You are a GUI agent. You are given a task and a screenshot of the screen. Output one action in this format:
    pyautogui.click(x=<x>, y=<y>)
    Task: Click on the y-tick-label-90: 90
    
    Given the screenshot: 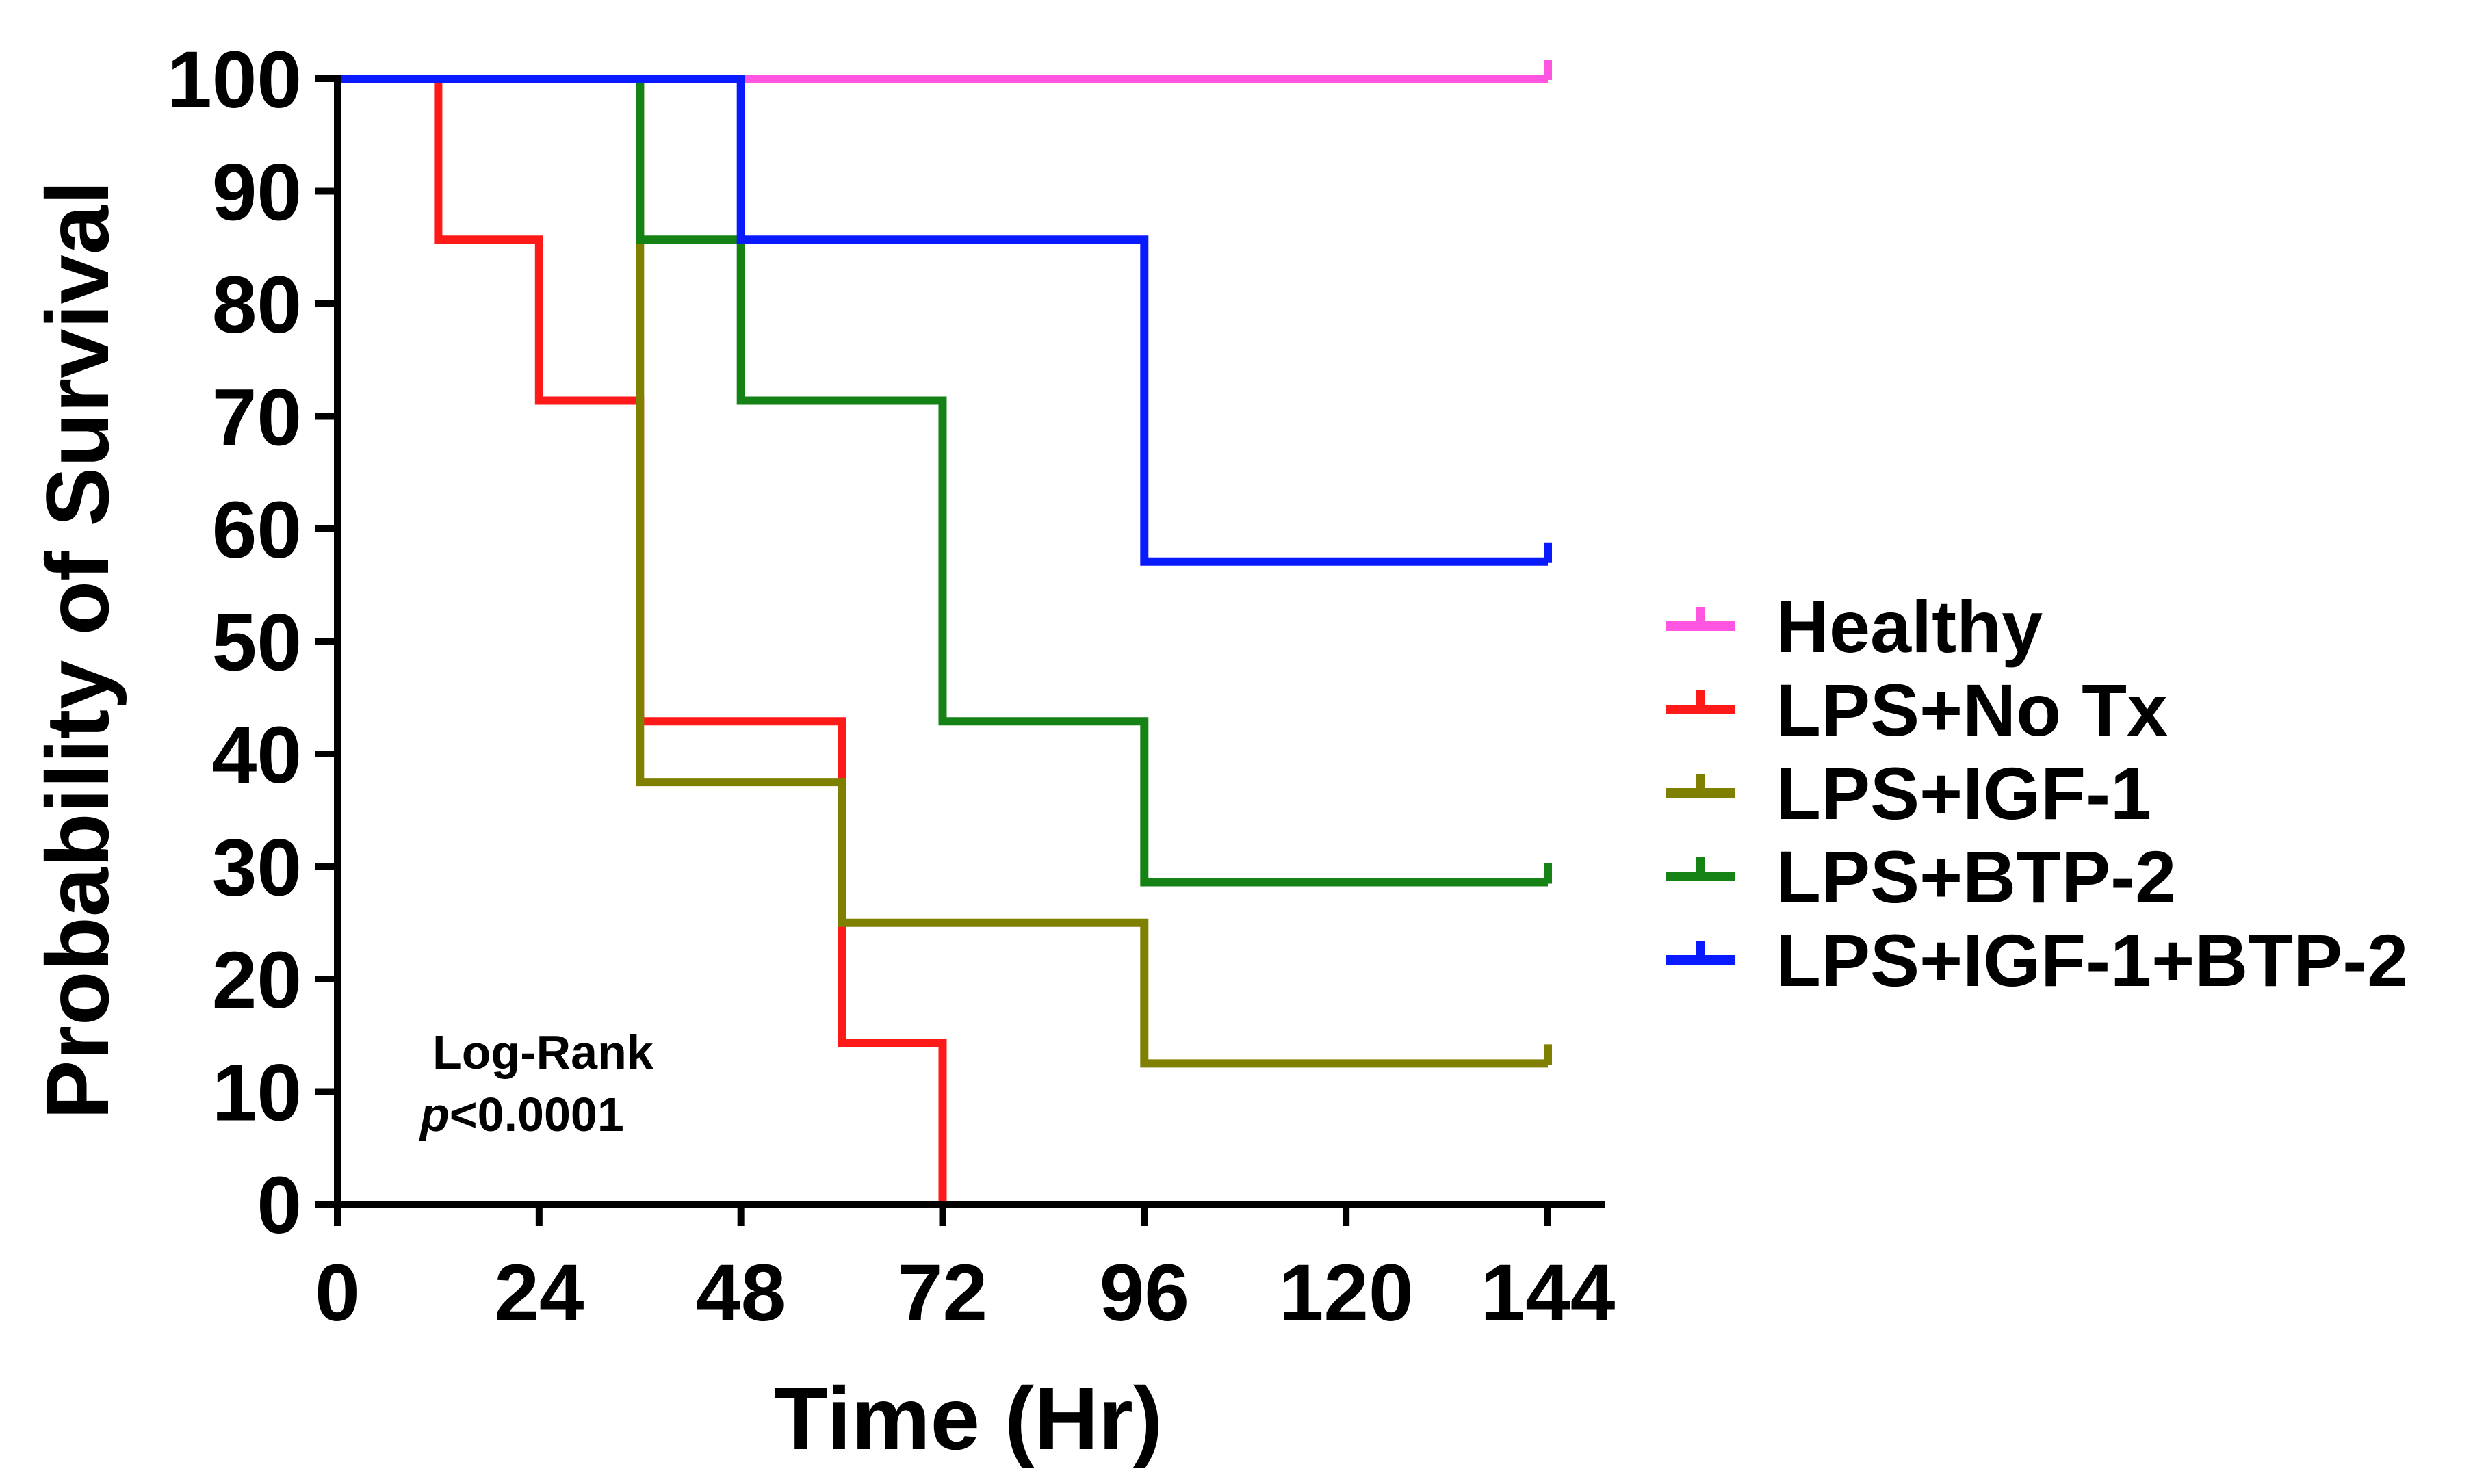 What is the action you would take?
    pyautogui.click(x=257, y=193)
    